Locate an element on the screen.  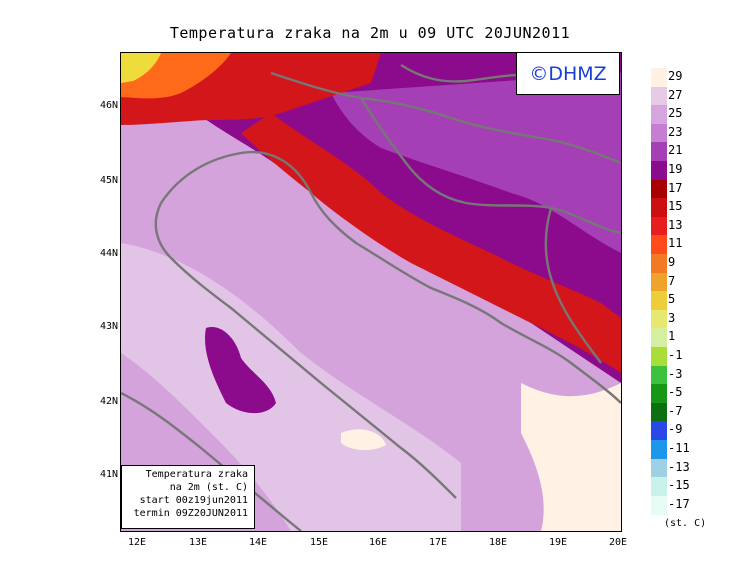
lon-label-14e: 14E is located at coordinates (258, 542).